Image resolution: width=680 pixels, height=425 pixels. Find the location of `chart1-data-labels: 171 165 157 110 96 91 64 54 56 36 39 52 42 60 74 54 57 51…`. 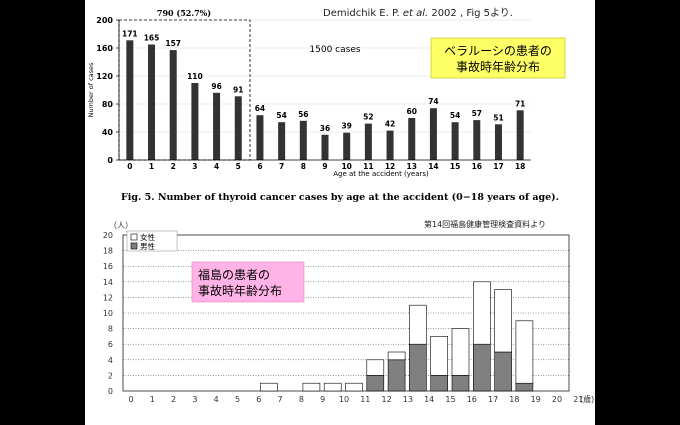

chart1-data-labels: 171 165 157 110 96 91 64 54 56 36 39 52 42 60 74 54 57 51… is located at coordinates (323, 81).